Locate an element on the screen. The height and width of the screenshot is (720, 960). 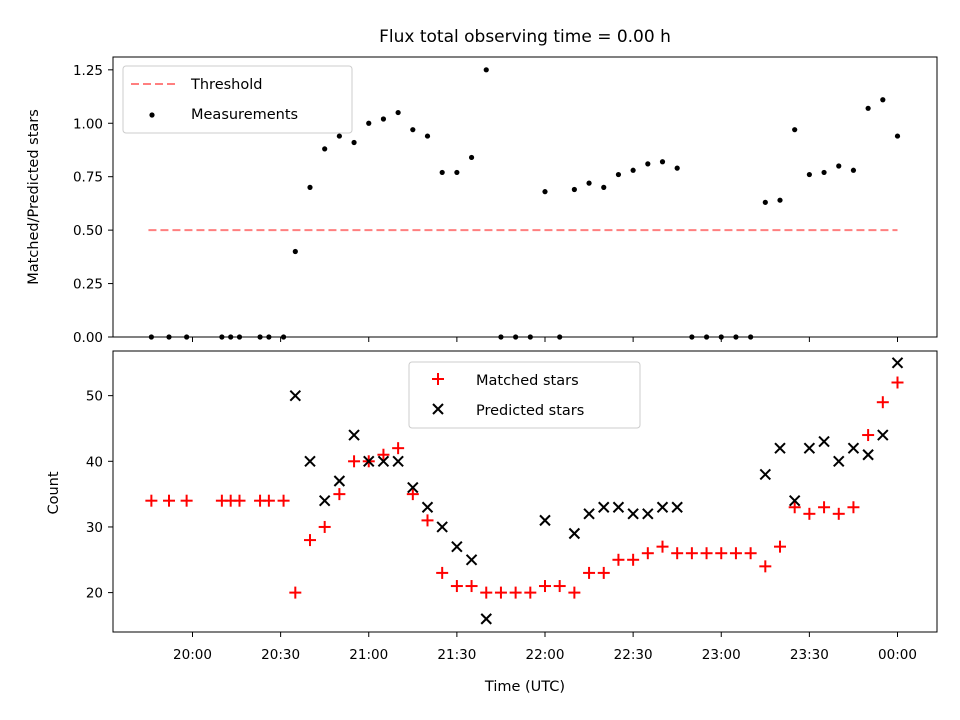
legend-predicted-label: Predicted stars is located at coordinates (530, 411).